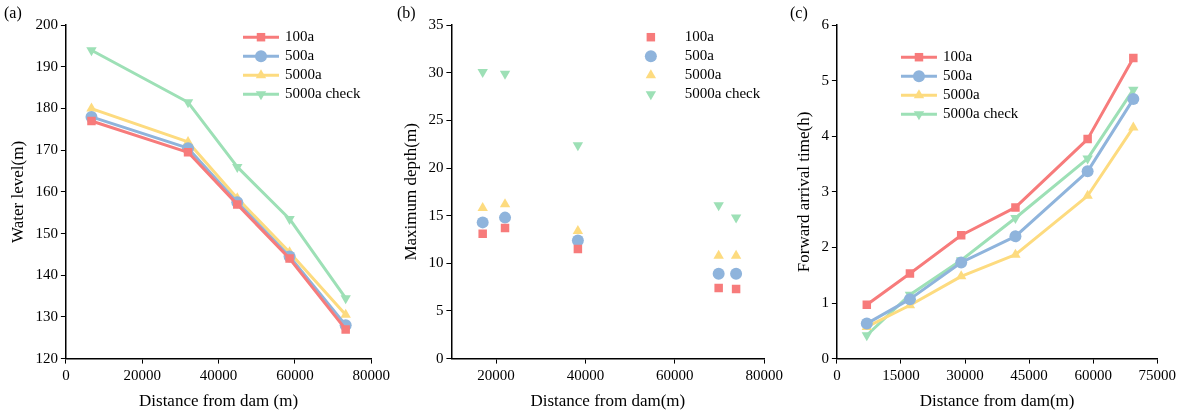 Image resolution: width=1180 pixels, height=416 pixels. Describe the element at coordinates (46, 315) in the screenshot. I see `y-tick-label: 130` at that location.